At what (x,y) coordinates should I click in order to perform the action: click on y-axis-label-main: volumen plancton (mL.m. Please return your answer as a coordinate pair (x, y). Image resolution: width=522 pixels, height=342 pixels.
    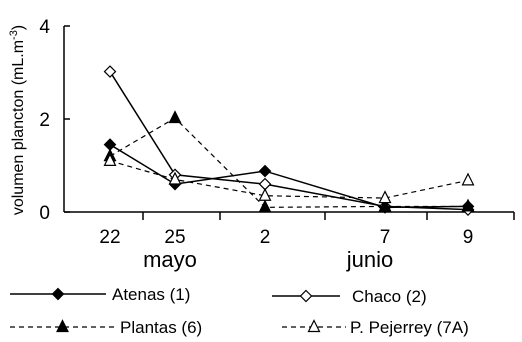
    Looking at the image, I should click on (18, 127).